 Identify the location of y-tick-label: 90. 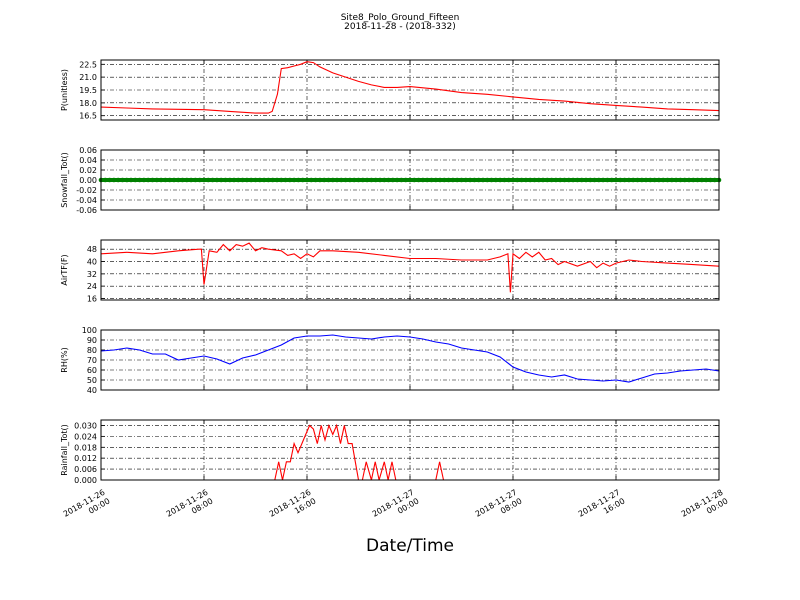
(92, 340).